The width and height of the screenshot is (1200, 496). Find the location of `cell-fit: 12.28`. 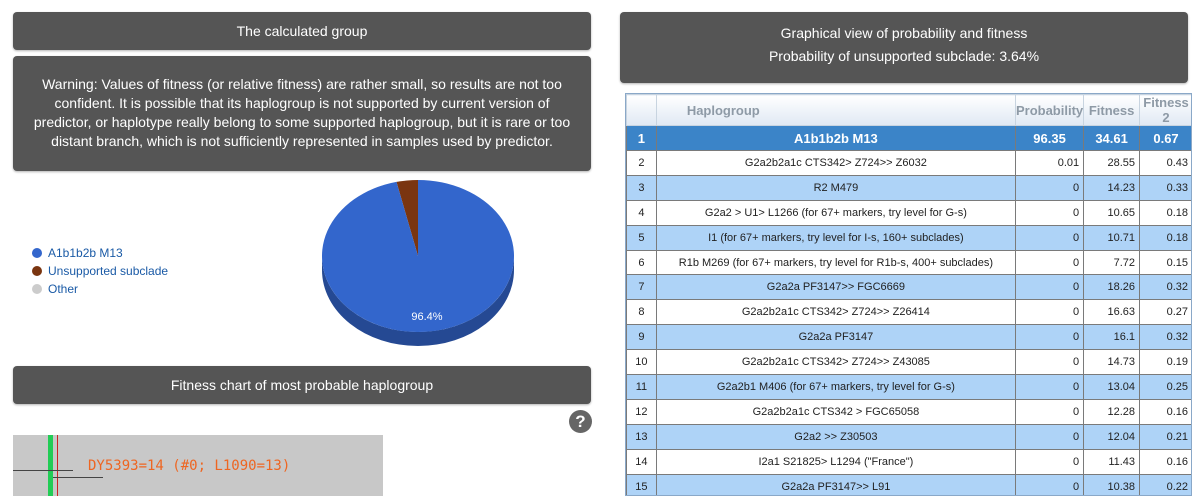

cell-fit: 12.28 is located at coordinates (1112, 411).